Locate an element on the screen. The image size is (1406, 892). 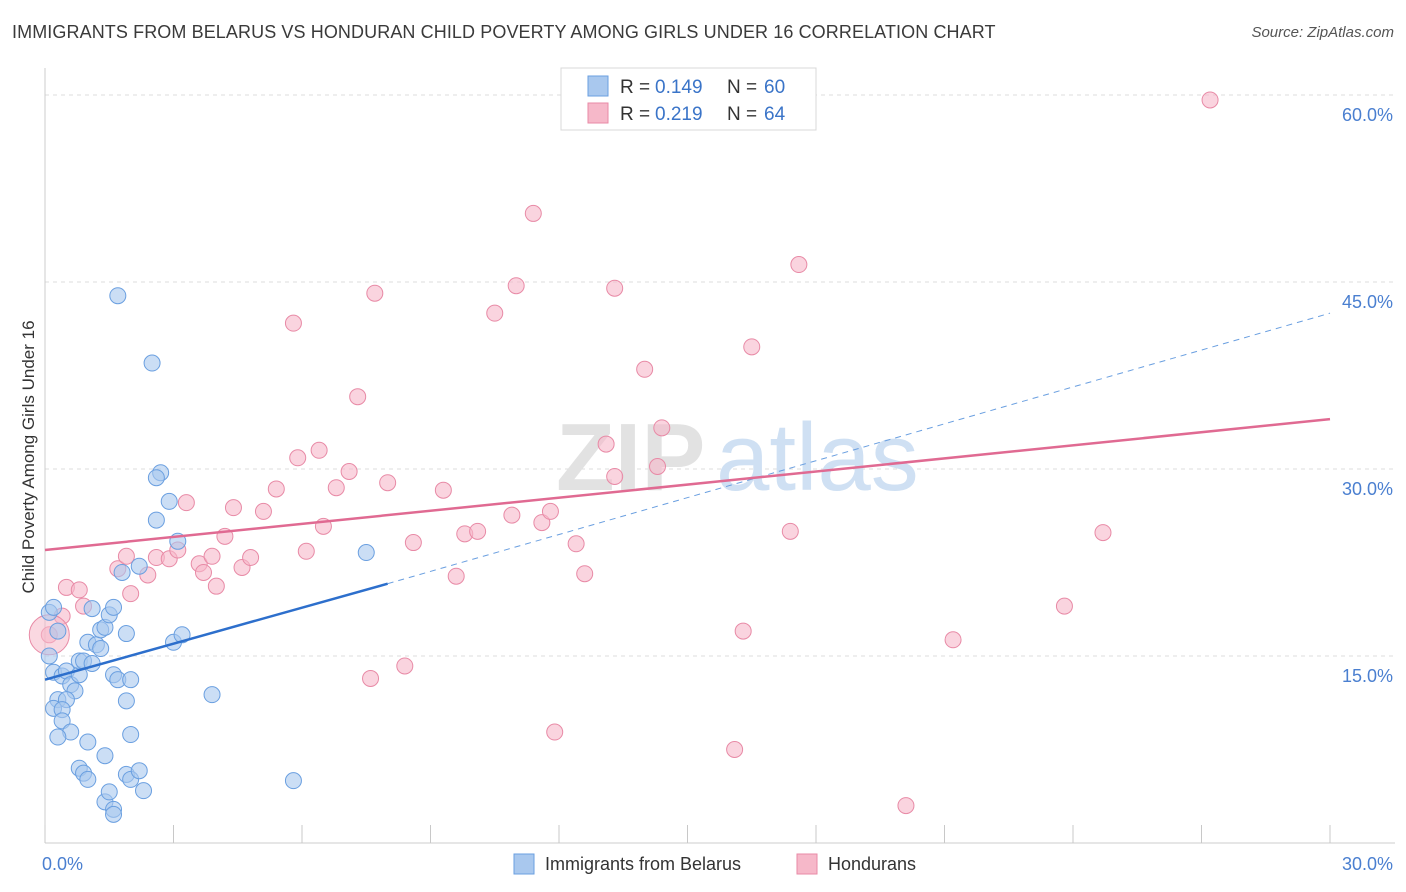
legend-r-label-2: R = is located at coordinates (635, 114).